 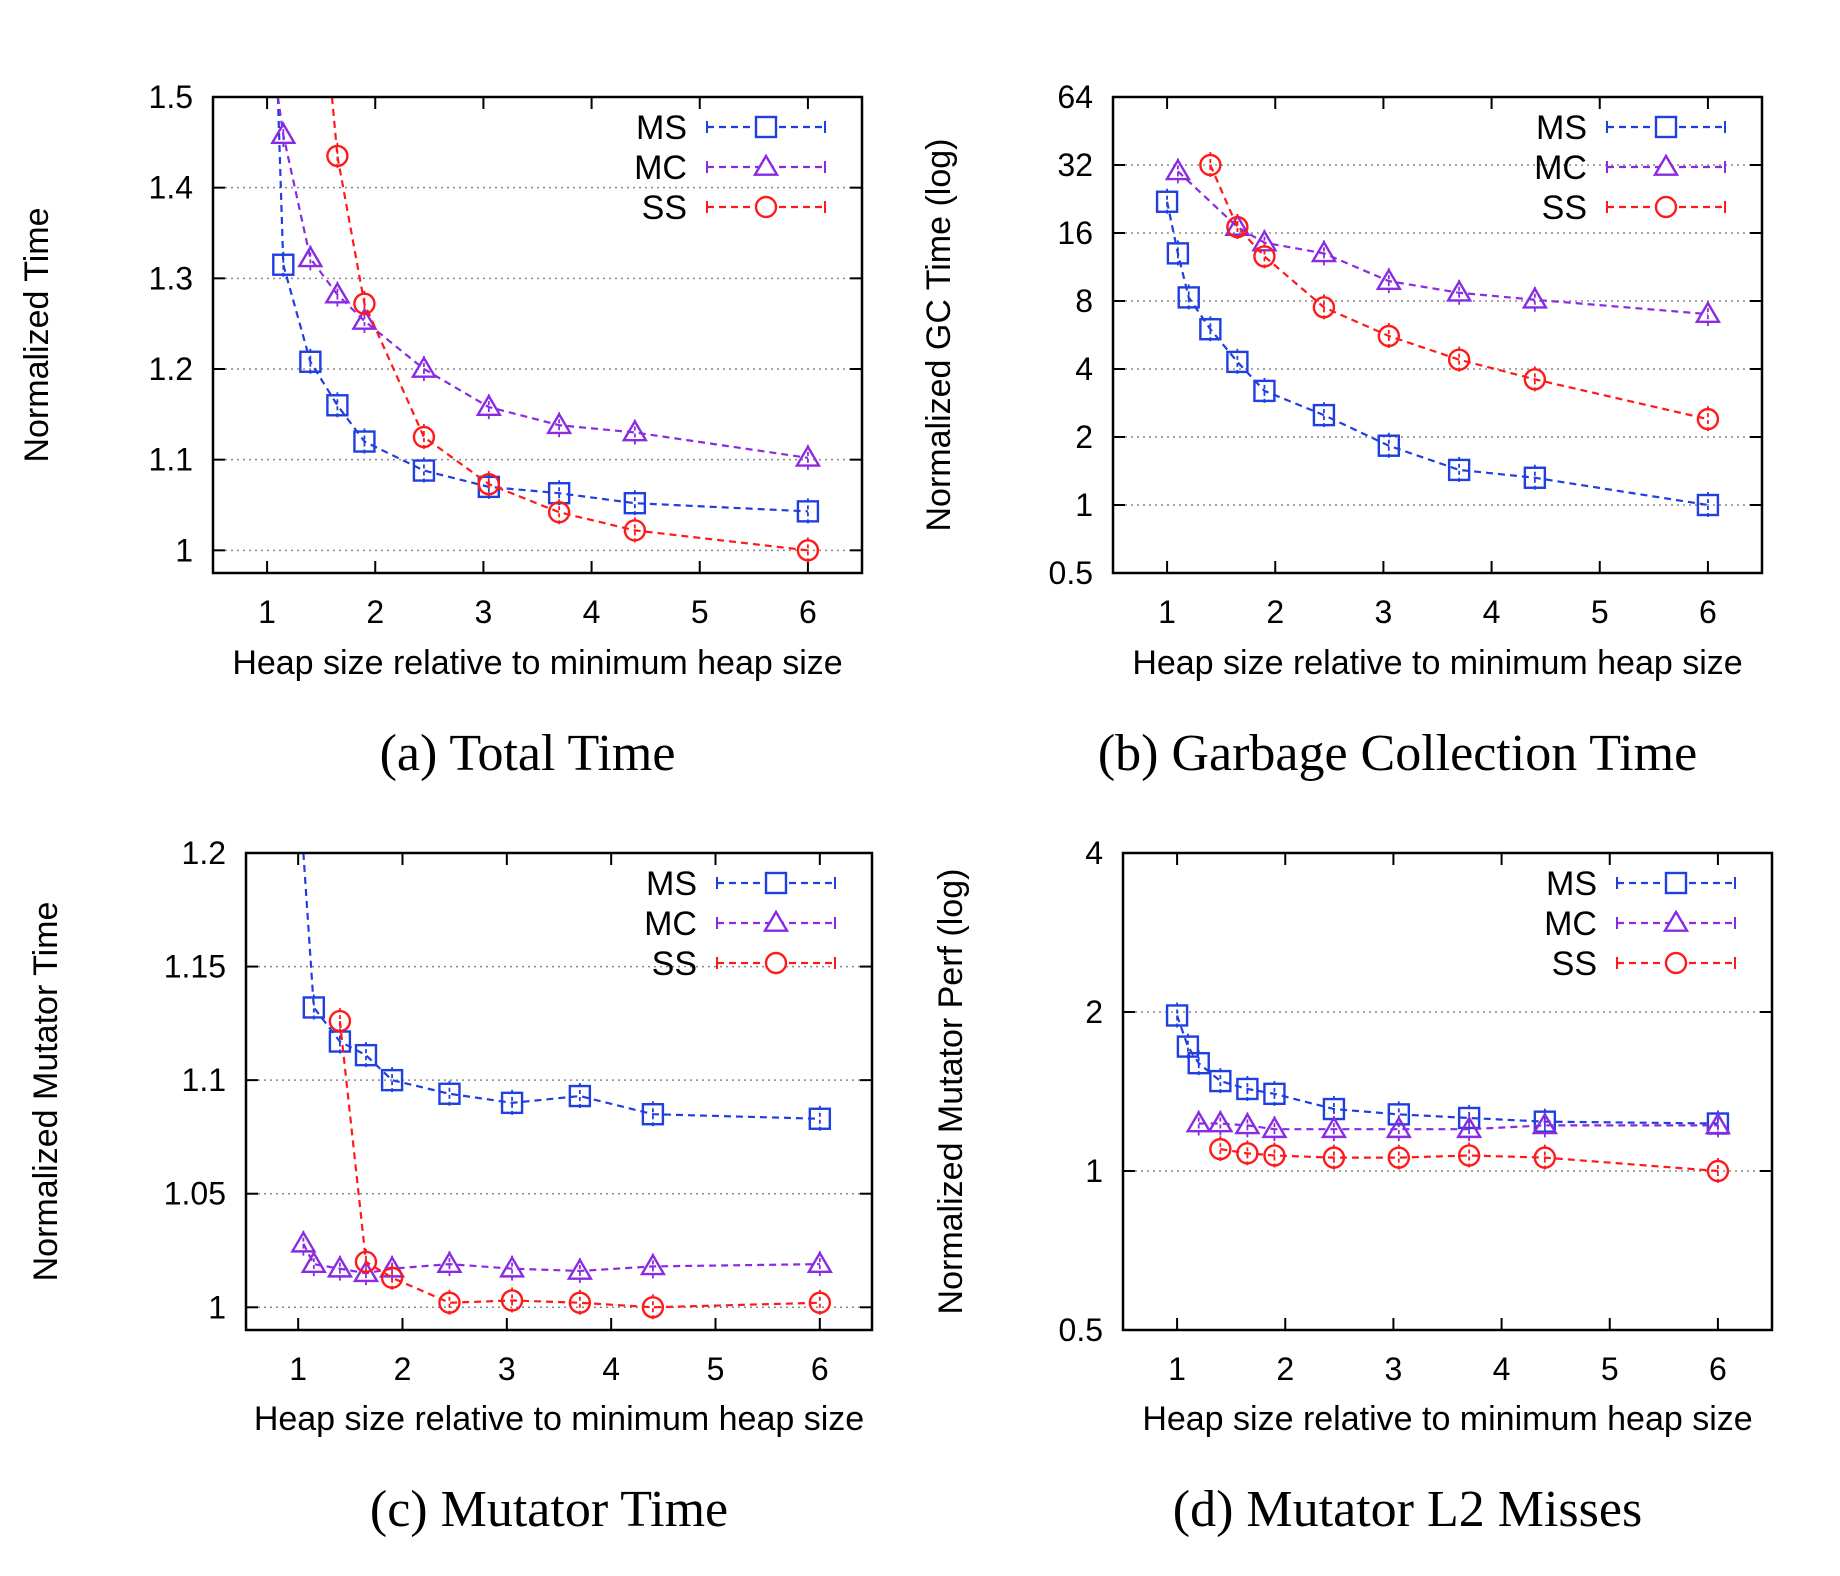 I want to click on y-tick-label: 1.2, so click(x=171, y=369).